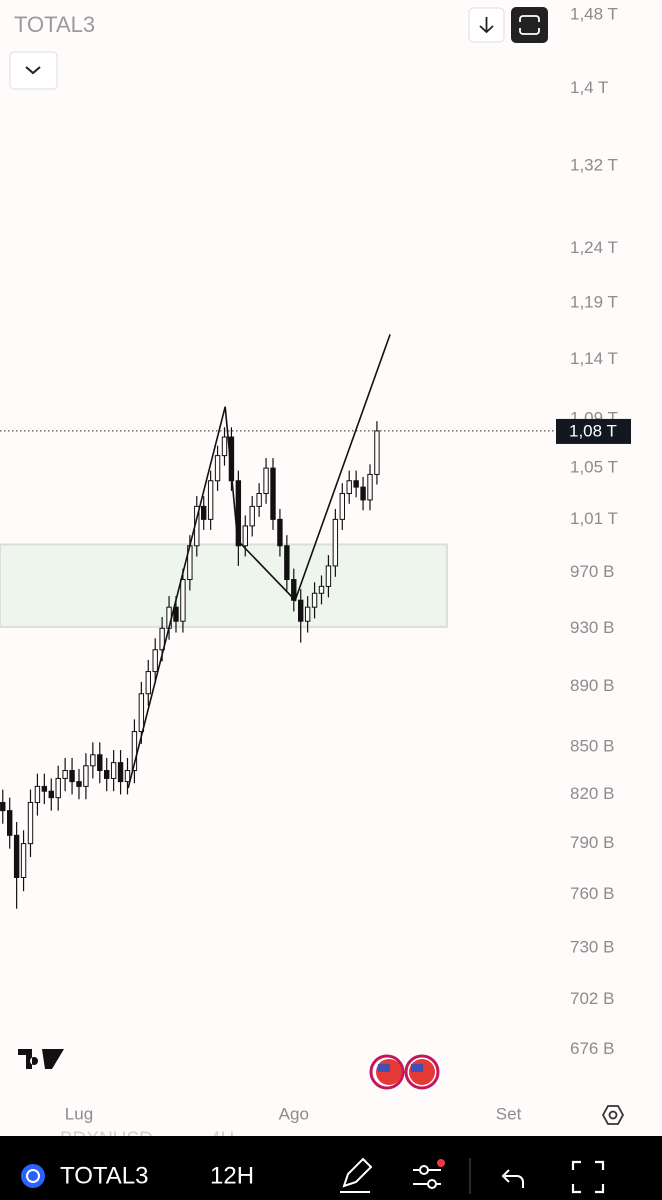 The width and height of the screenshot is (662, 1200). Describe the element at coordinates (54, 24) in the screenshot. I see `symbol-label: TOTAL3` at that location.